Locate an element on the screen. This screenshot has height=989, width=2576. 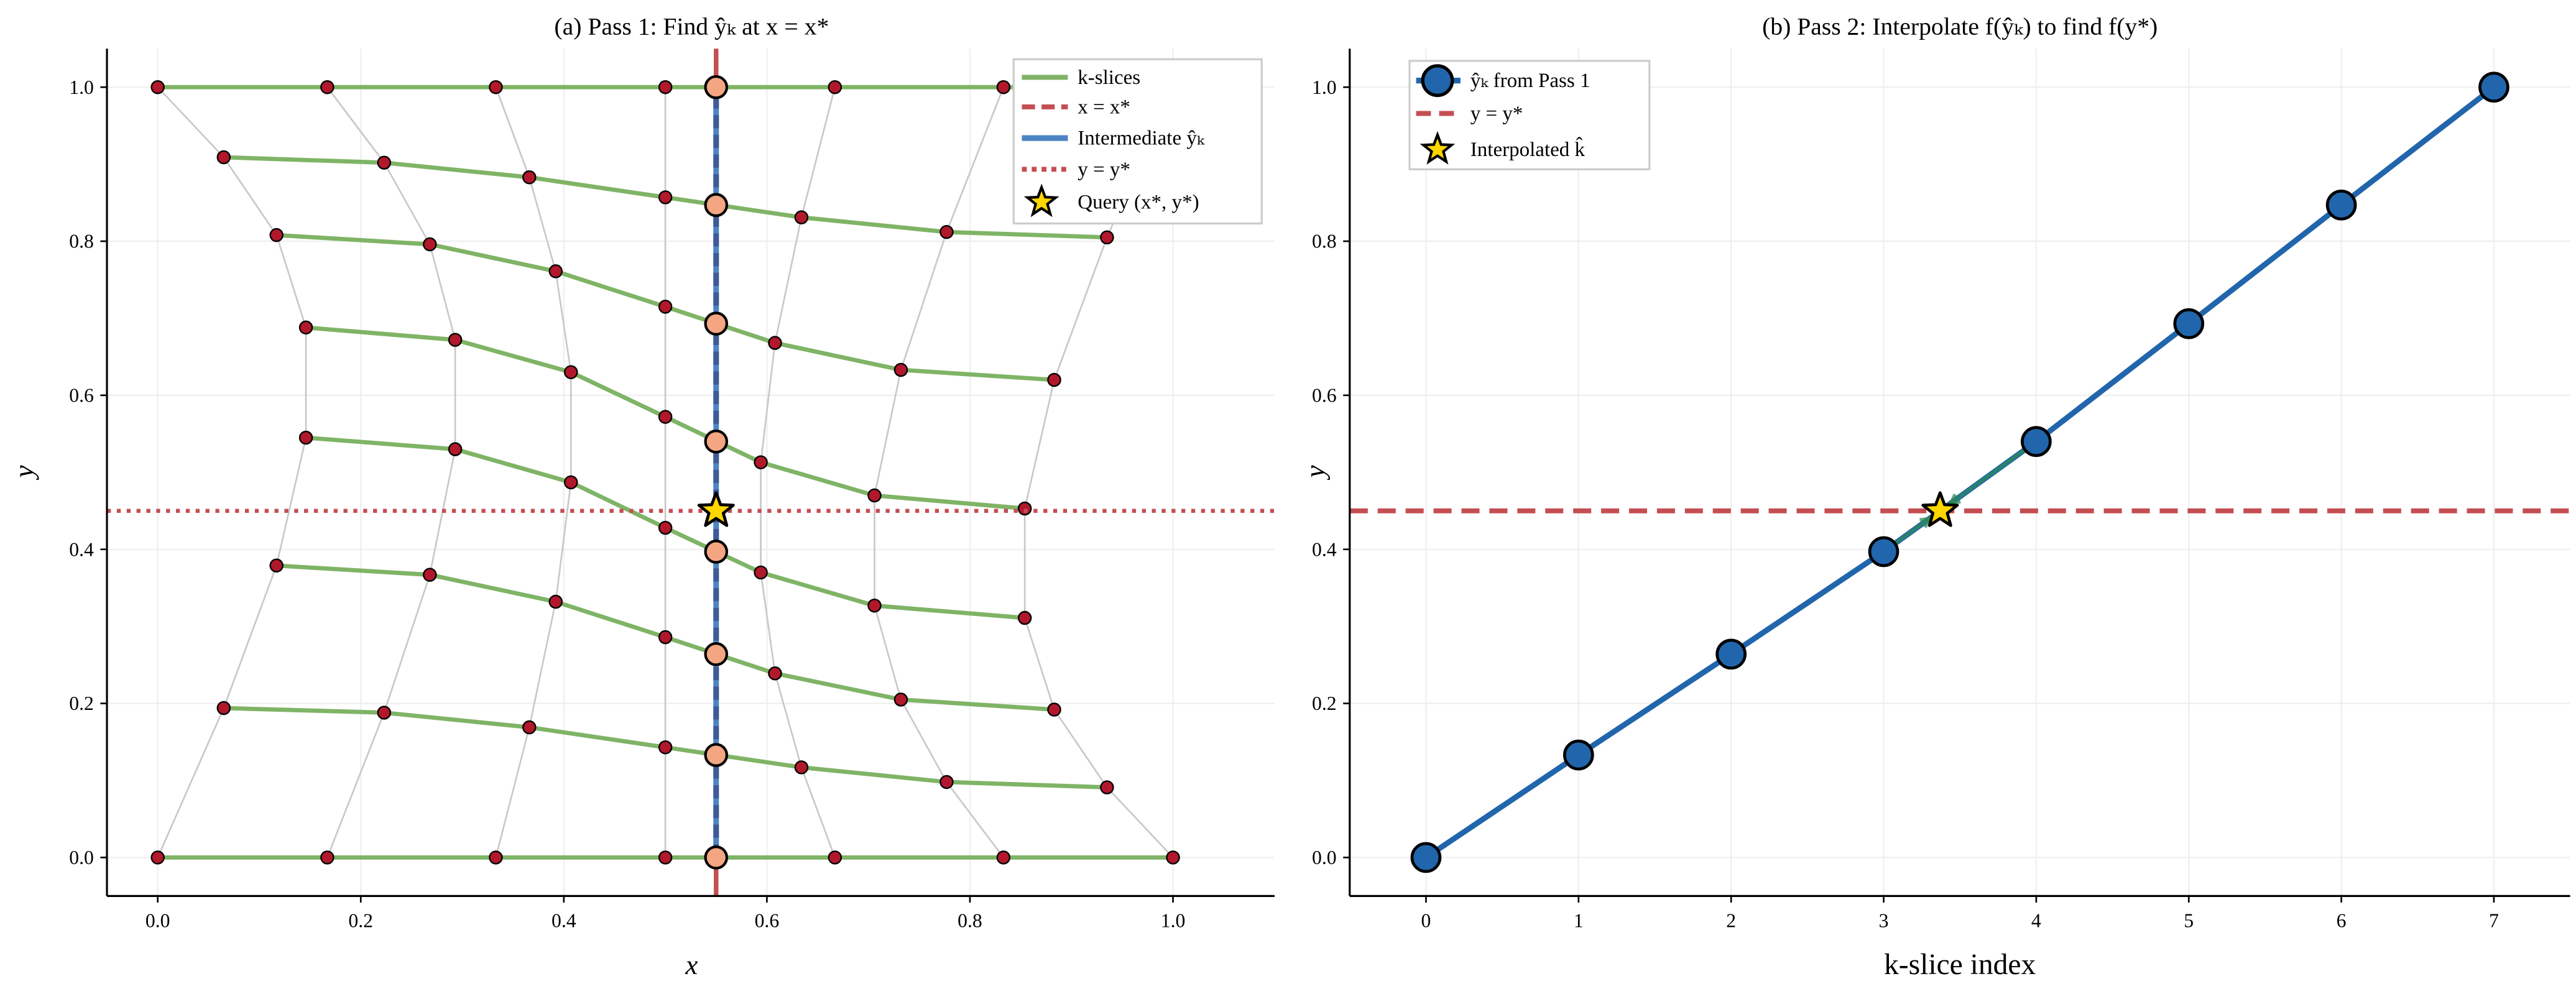
panel-a-x-tick-label: 0.4 is located at coordinates (564, 921).